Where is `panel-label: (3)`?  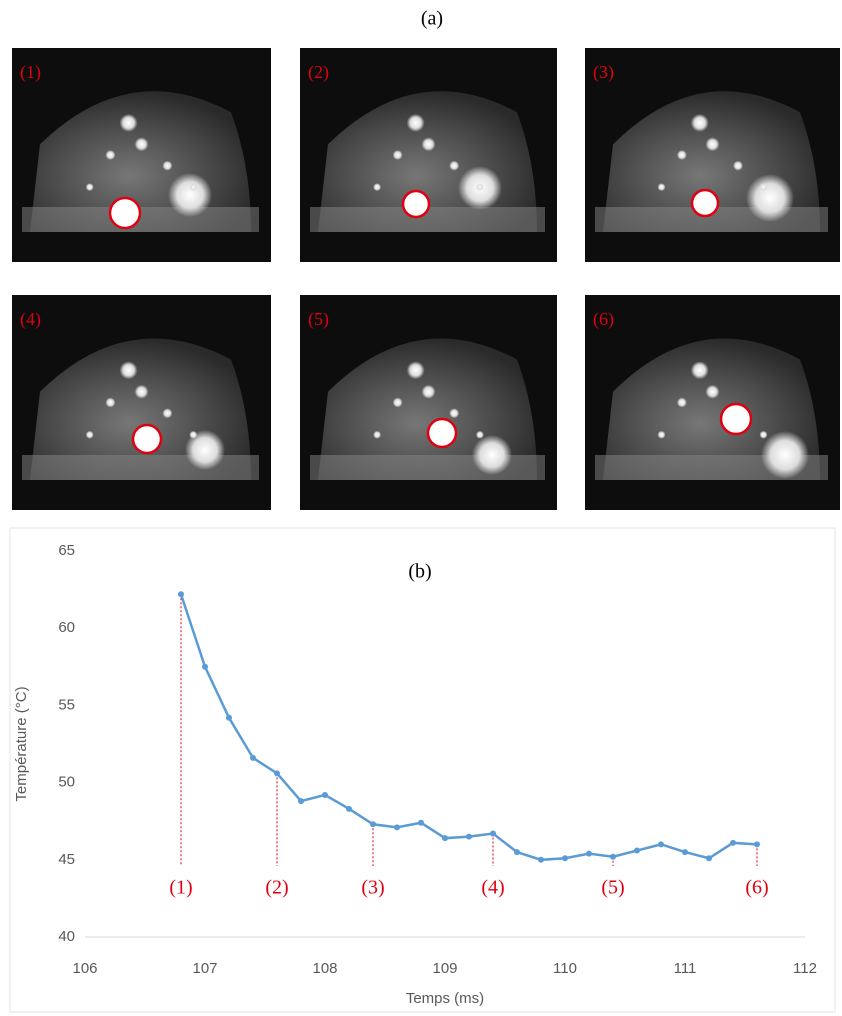
panel-label: (3) is located at coordinates (603, 72).